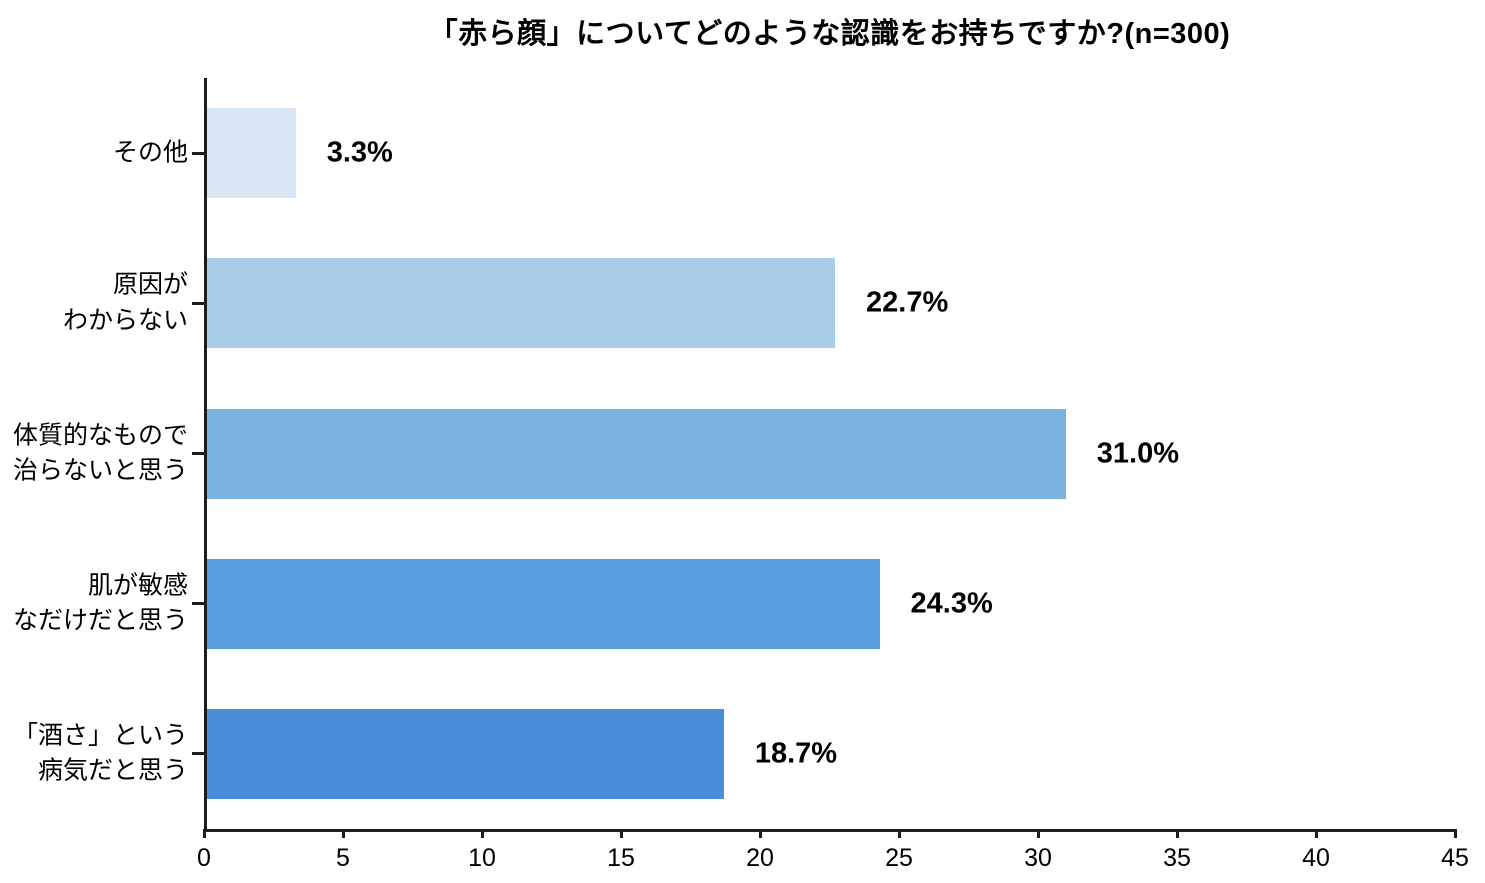 The height and width of the screenshot is (883, 1485). Describe the element at coordinates (1038, 858) in the screenshot. I see `x-axis-tick-label-30: 30` at that location.